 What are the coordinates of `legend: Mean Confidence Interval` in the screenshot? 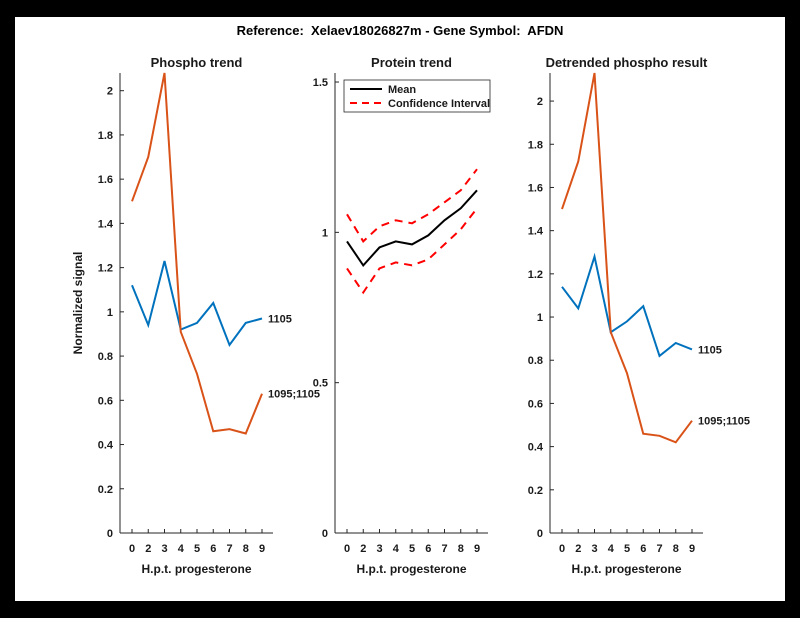 It's located at (417, 96).